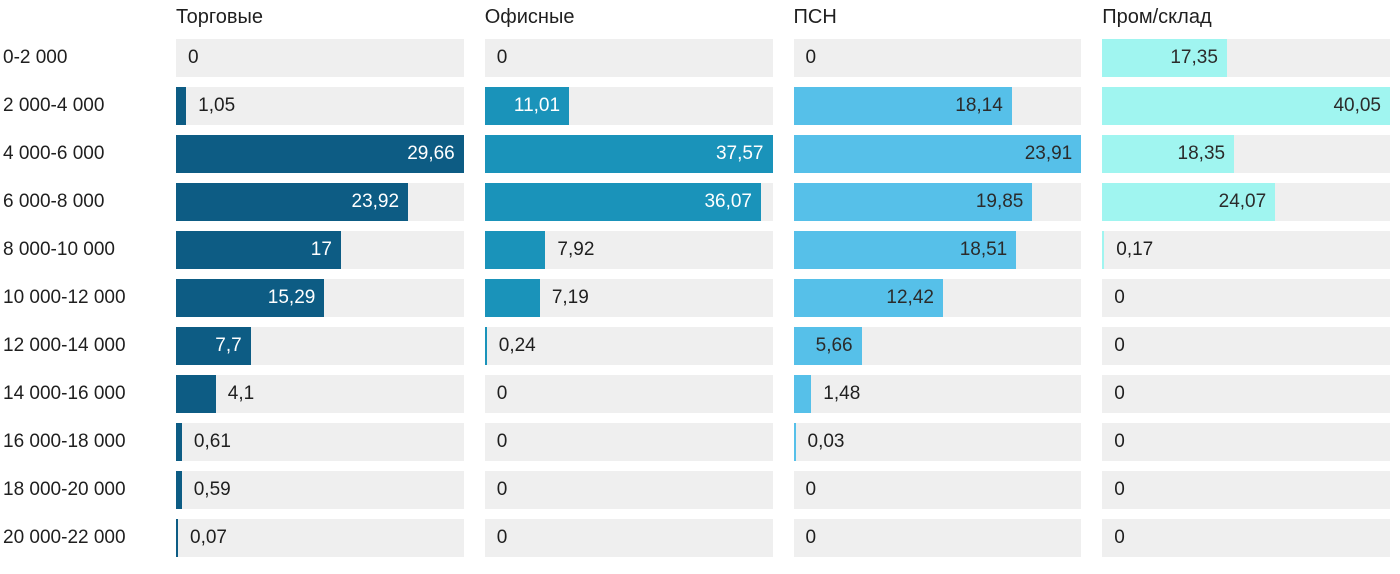 Image resolution: width=1400 pixels, height=574 pixels. Describe the element at coordinates (1168, 154) in the screenshot. I see `bar: 18,35` at that location.